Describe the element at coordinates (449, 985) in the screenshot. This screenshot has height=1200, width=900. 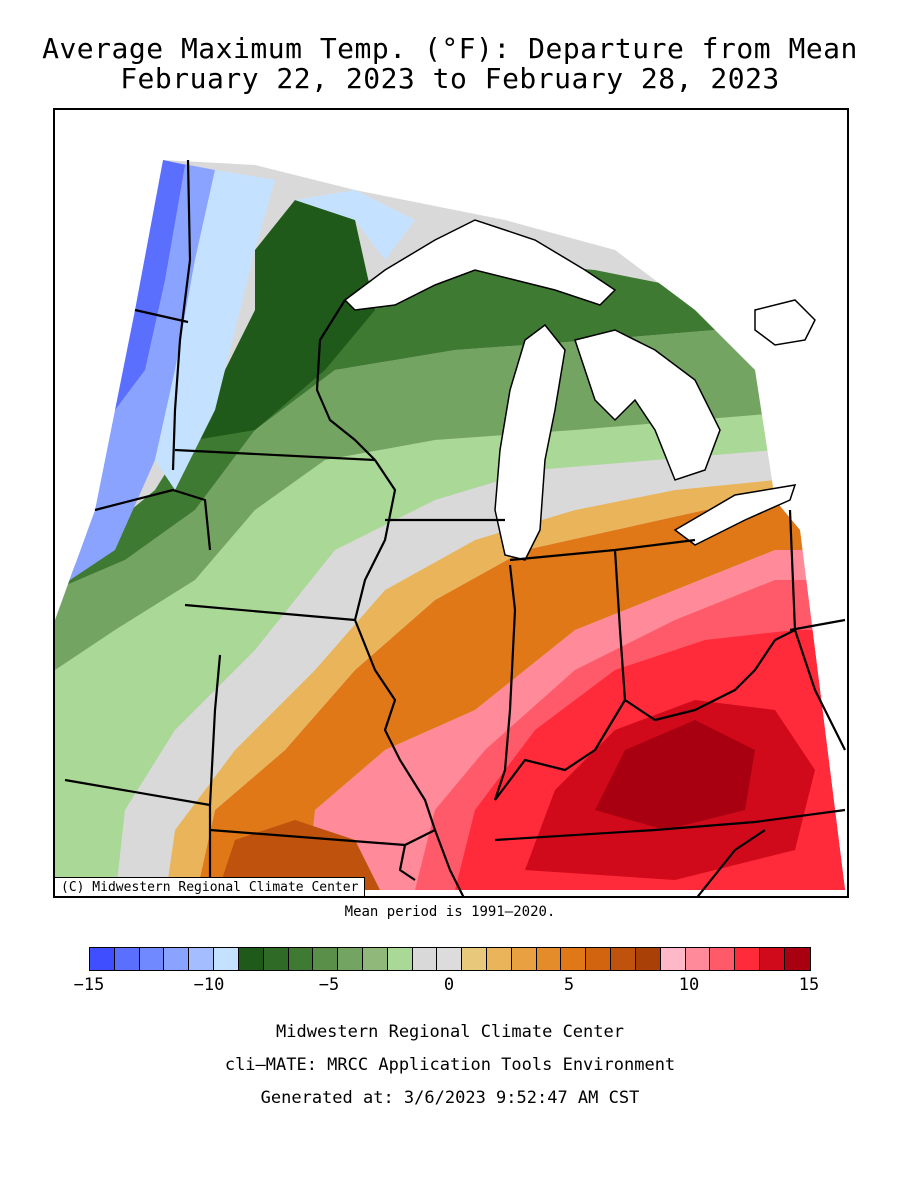
I see `legend-tick-label: 0` at that location.